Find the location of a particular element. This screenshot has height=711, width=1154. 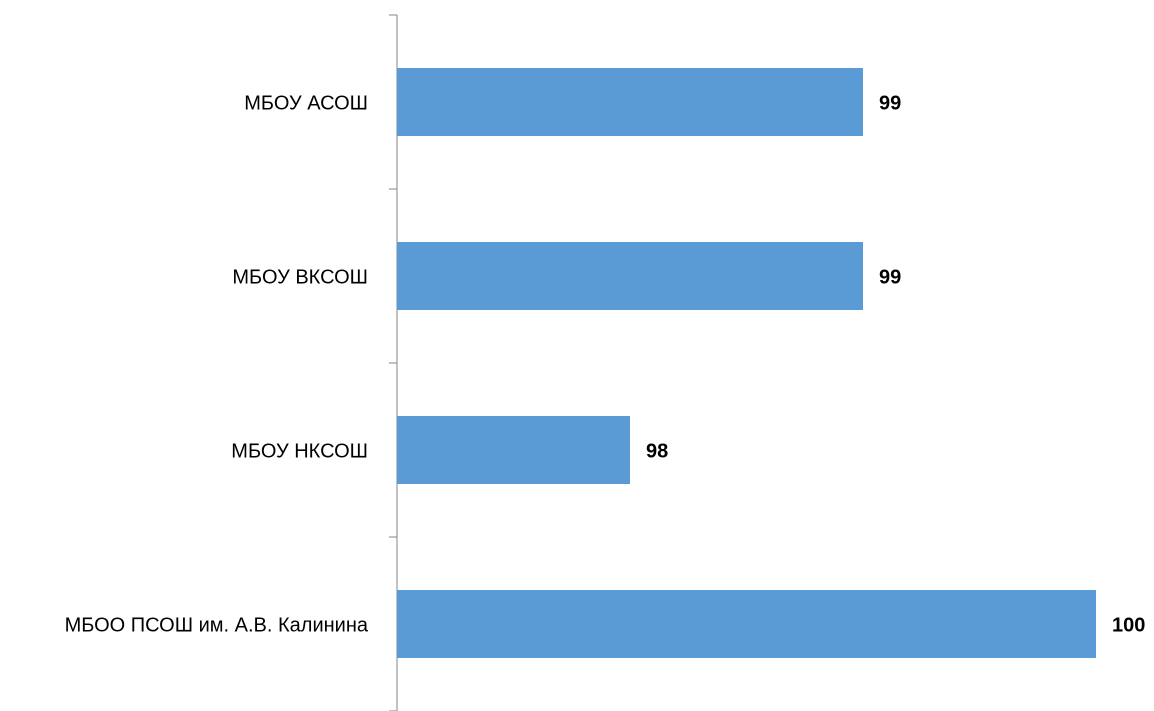

y-tick-label: МБОУ АСОШ is located at coordinates (306, 103).